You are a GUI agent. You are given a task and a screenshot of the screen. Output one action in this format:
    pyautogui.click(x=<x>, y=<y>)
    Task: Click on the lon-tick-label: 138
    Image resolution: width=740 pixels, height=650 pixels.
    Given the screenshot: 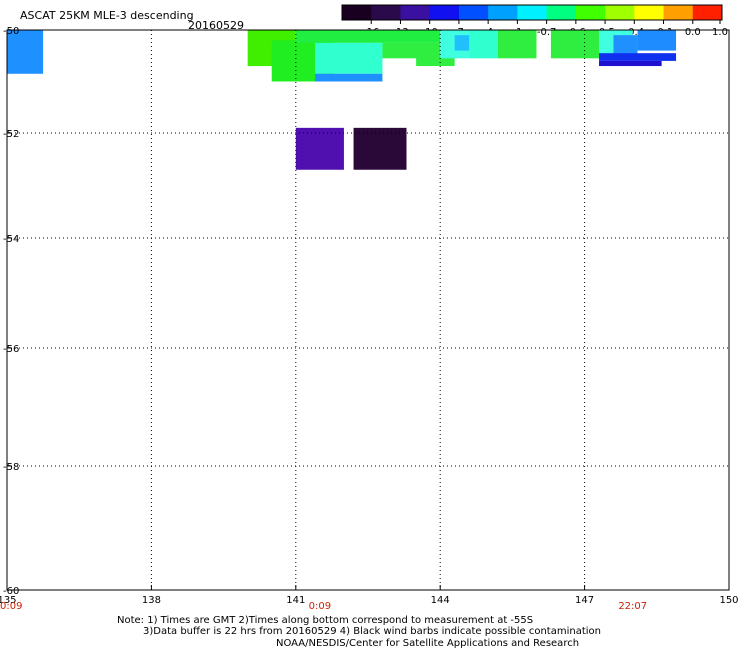 What is the action you would take?
    pyautogui.click(x=151, y=600)
    